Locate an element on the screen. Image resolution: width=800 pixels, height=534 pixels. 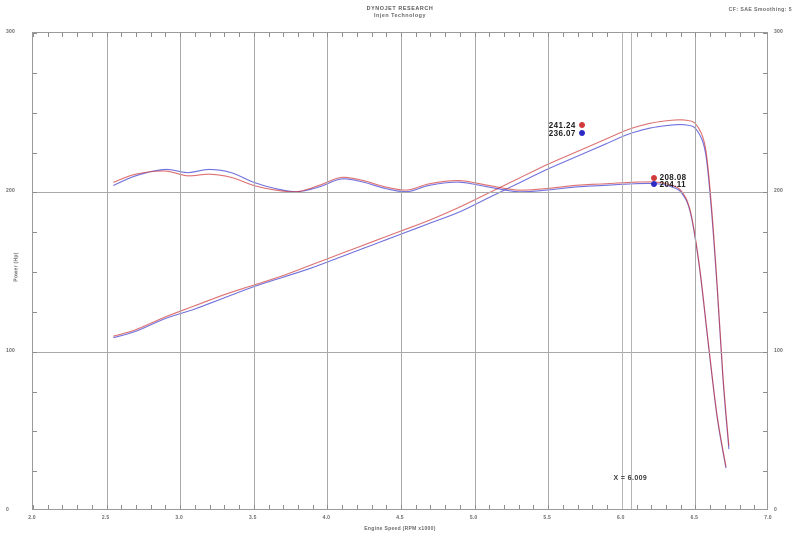
y-axis-tick-label-right: 300 is located at coordinates (778, 32).